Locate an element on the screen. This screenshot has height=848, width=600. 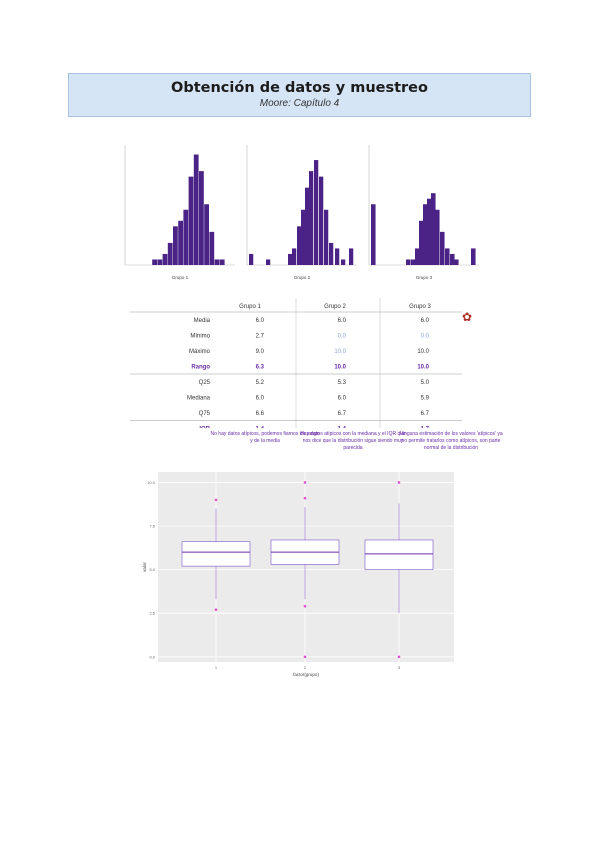
table-row-label: Q25 is located at coordinates (205, 383).